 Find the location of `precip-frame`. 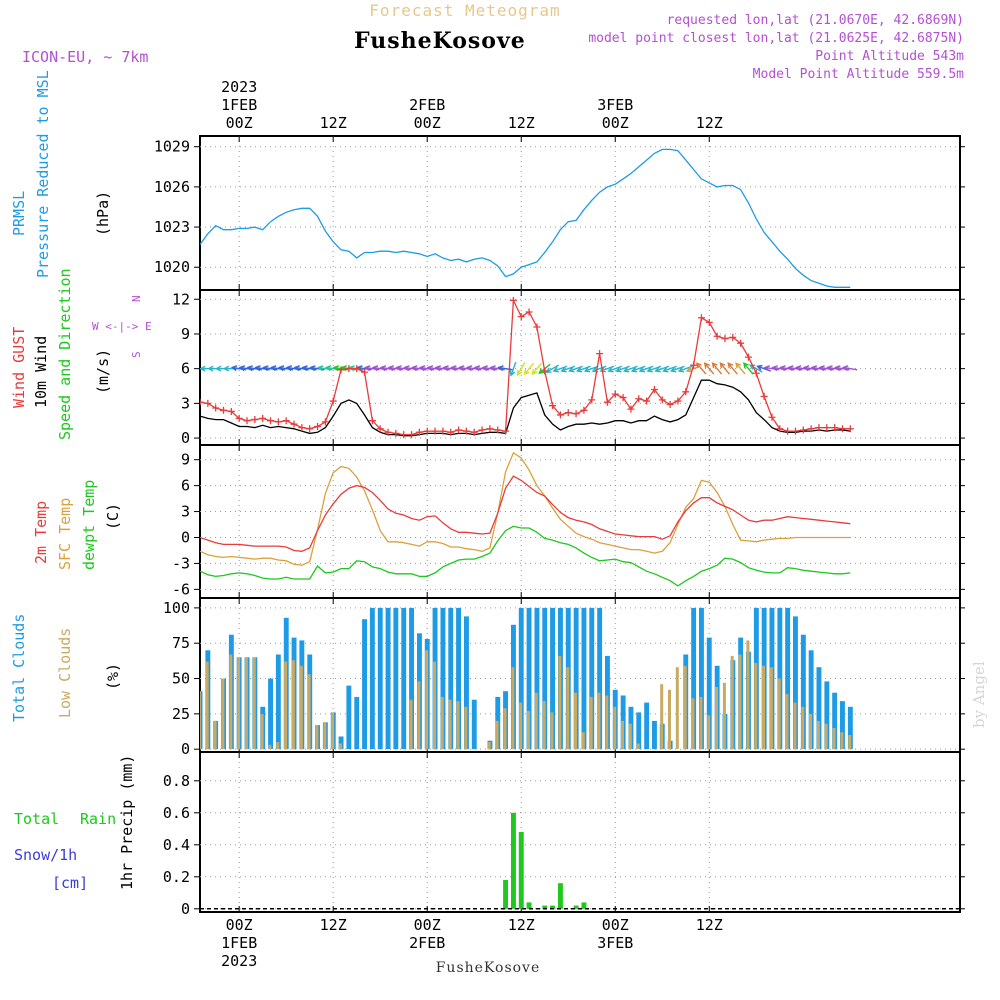

precip-frame is located at coordinates (580, 832).